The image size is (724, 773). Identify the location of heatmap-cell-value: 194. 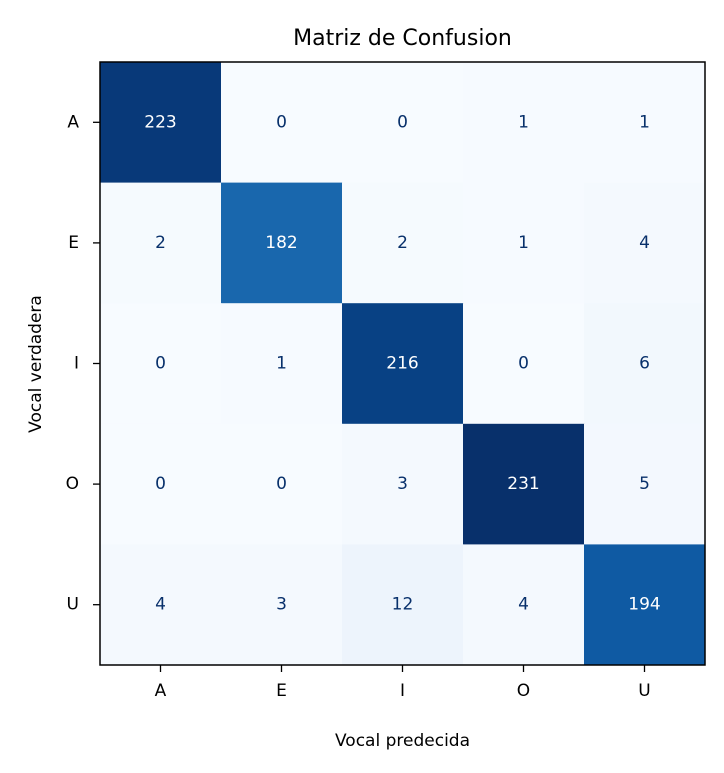
(644, 605).